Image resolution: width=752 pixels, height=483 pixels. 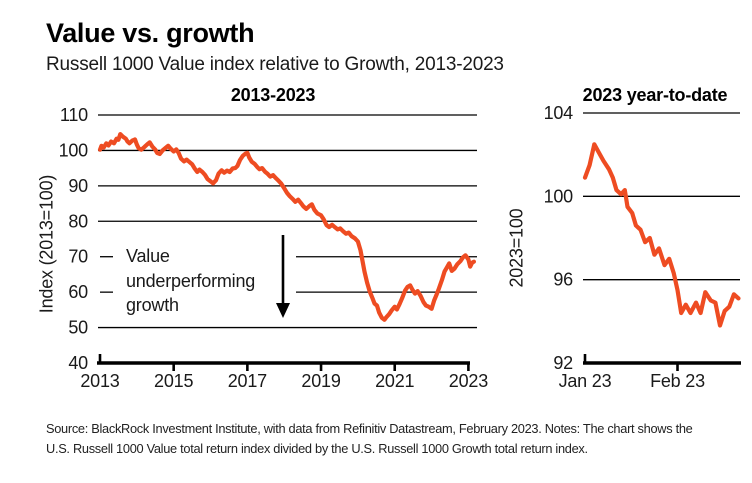 I want to click on x-tick-label: 2019, so click(x=320, y=381).